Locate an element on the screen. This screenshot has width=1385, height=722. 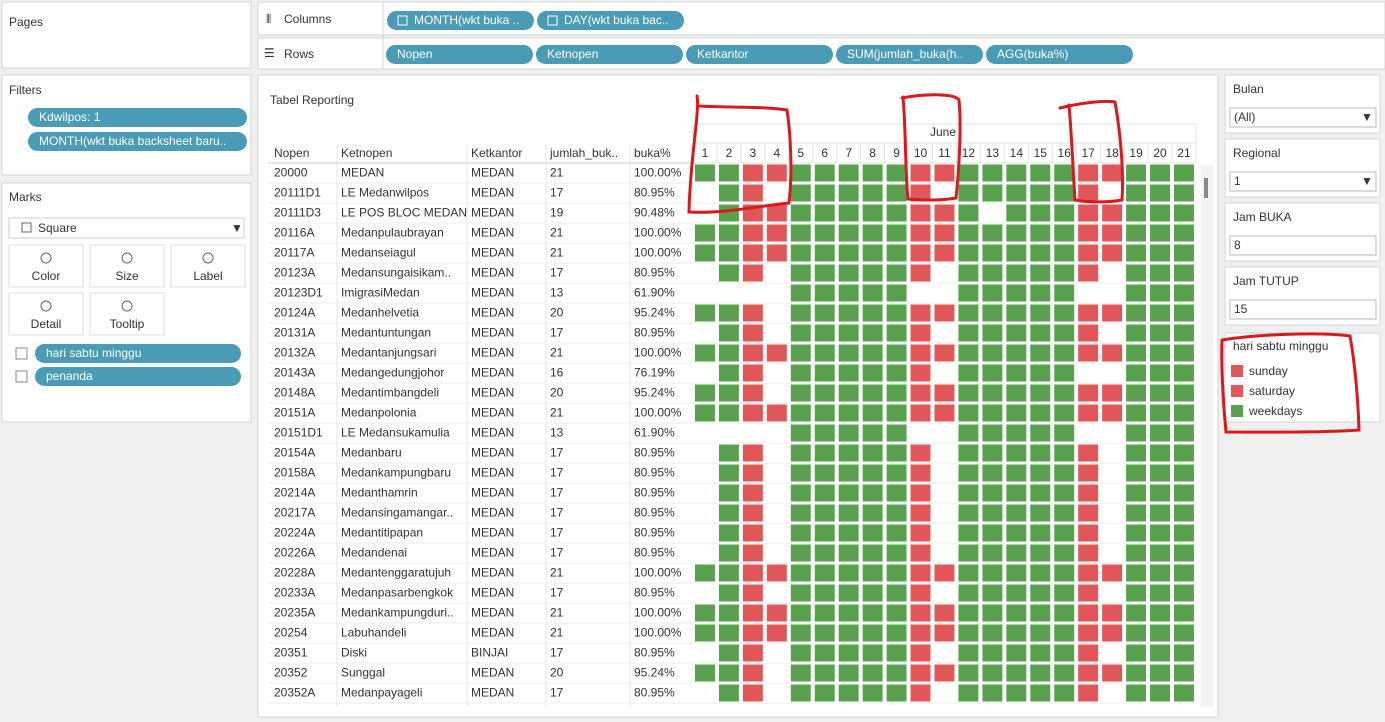
marks-field-pill: hari sabtu minggu is located at coordinates (138, 353).